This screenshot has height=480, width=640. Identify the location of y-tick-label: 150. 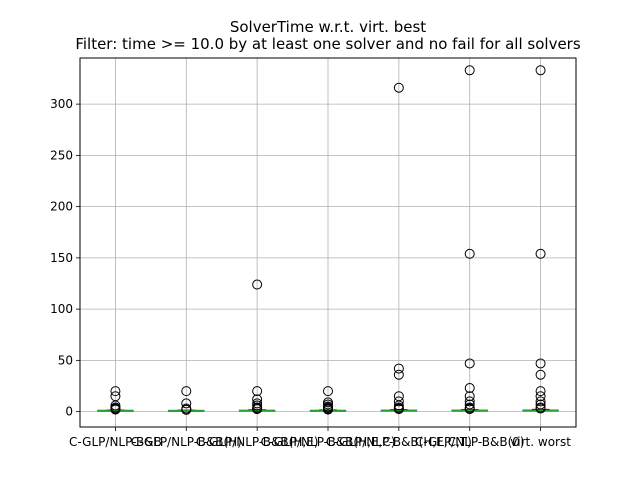
(61, 258).